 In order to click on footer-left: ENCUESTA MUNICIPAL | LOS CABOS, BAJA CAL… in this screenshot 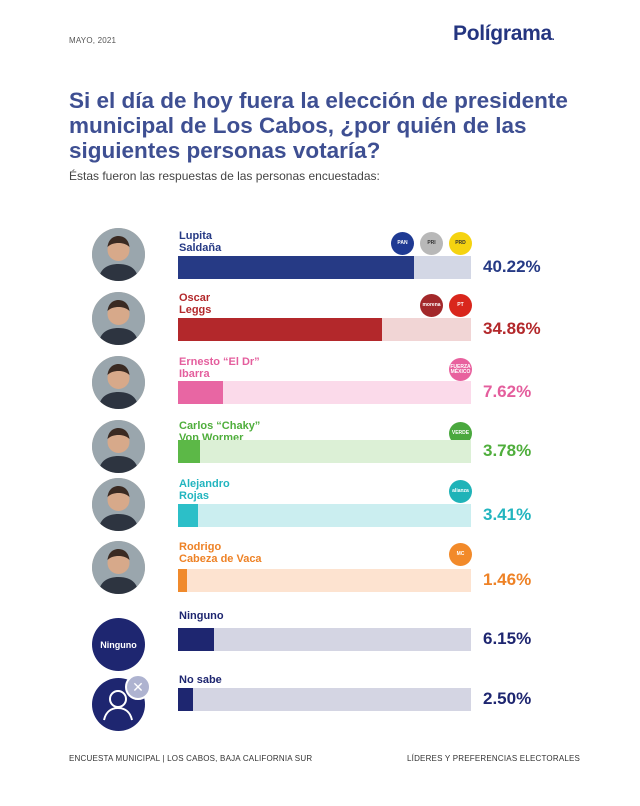, I will do `click(191, 758)`.